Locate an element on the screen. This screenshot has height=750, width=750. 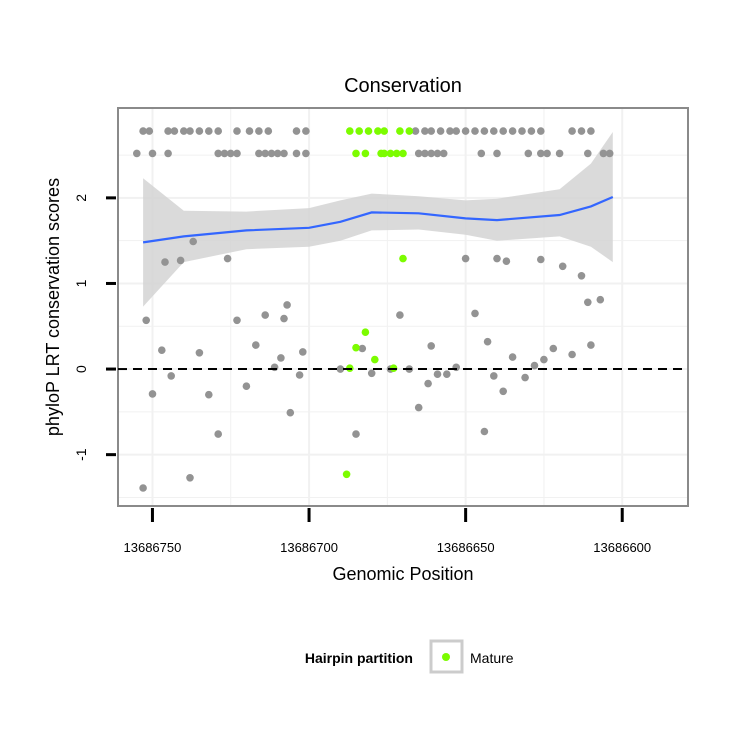
x-axis-label: Genomic Position is located at coordinates (402, 574).